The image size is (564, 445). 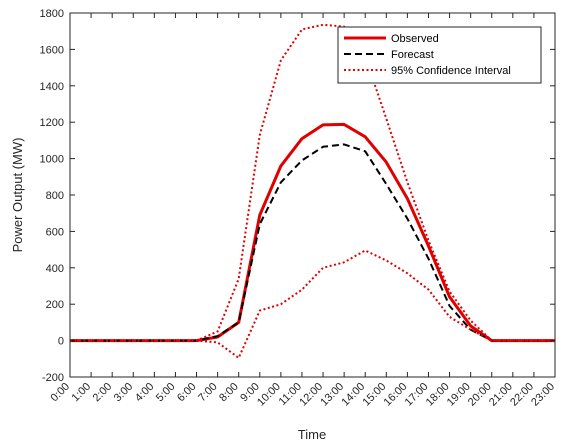 What do you see at coordinates (501, 395) in the screenshot?
I see `x-tick-label: 21:00` at bounding box center [501, 395].